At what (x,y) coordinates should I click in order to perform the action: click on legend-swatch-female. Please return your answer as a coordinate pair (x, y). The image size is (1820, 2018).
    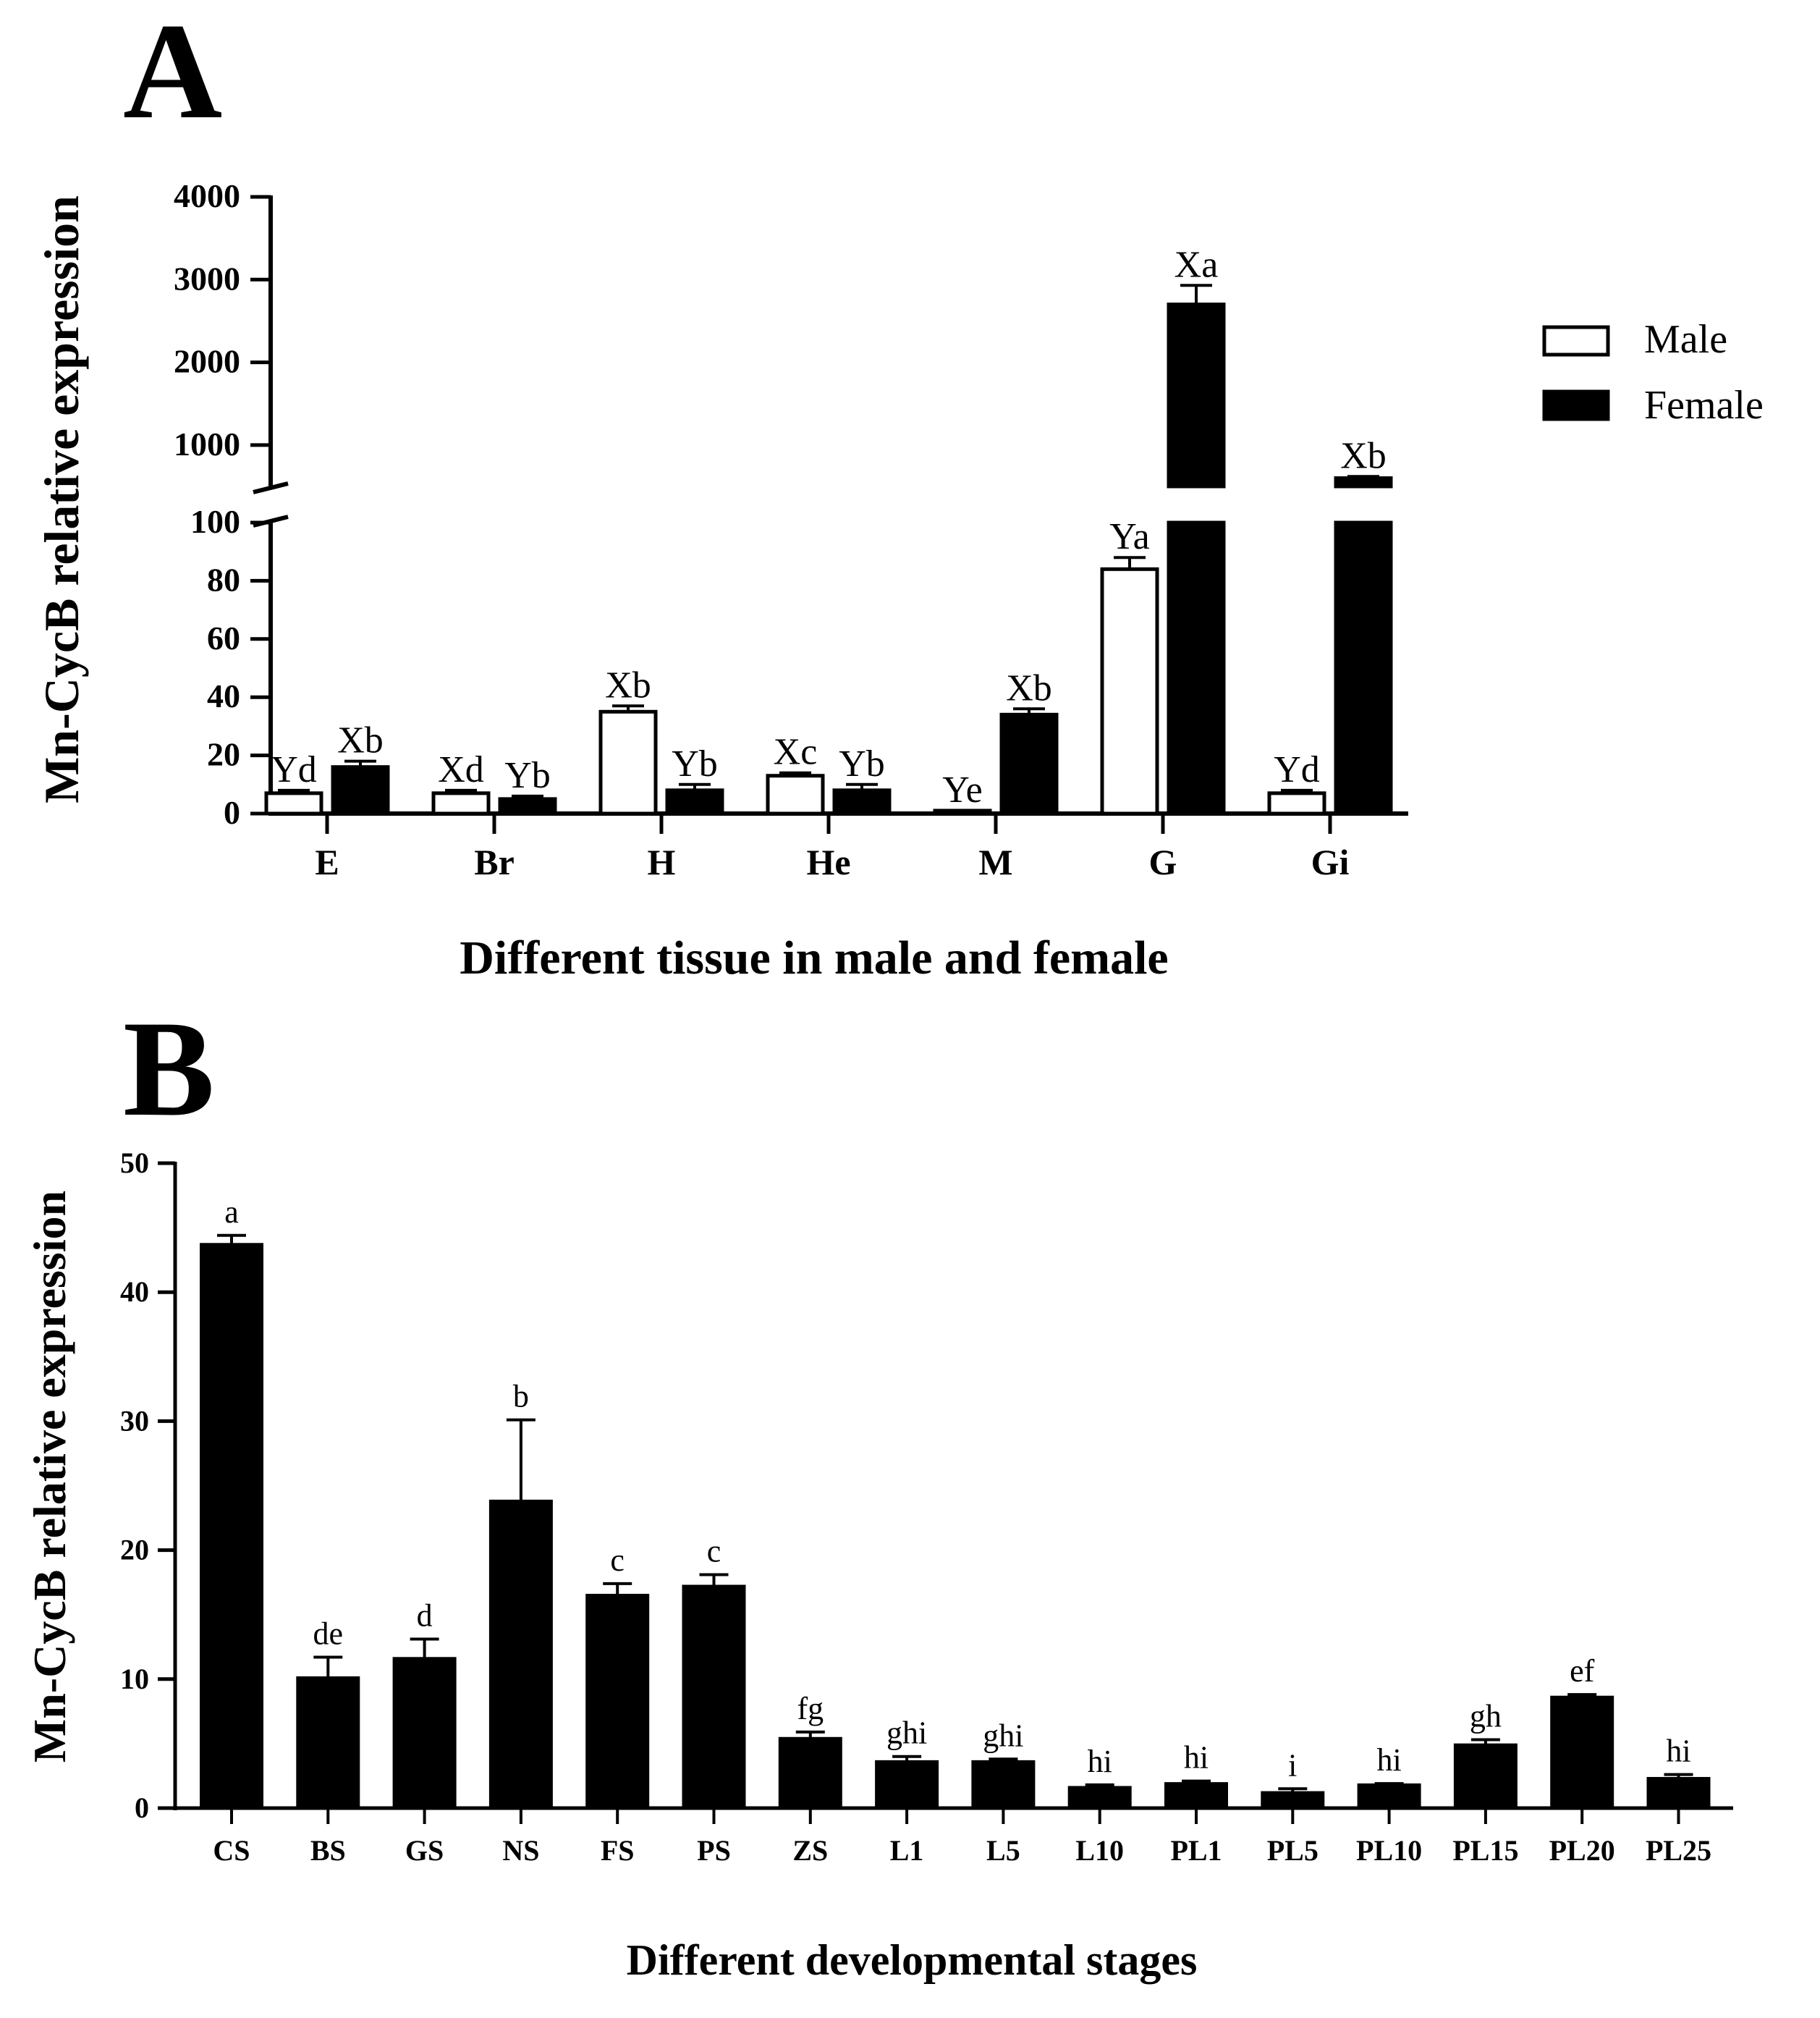
    Looking at the image, I should click on (1576, 405).